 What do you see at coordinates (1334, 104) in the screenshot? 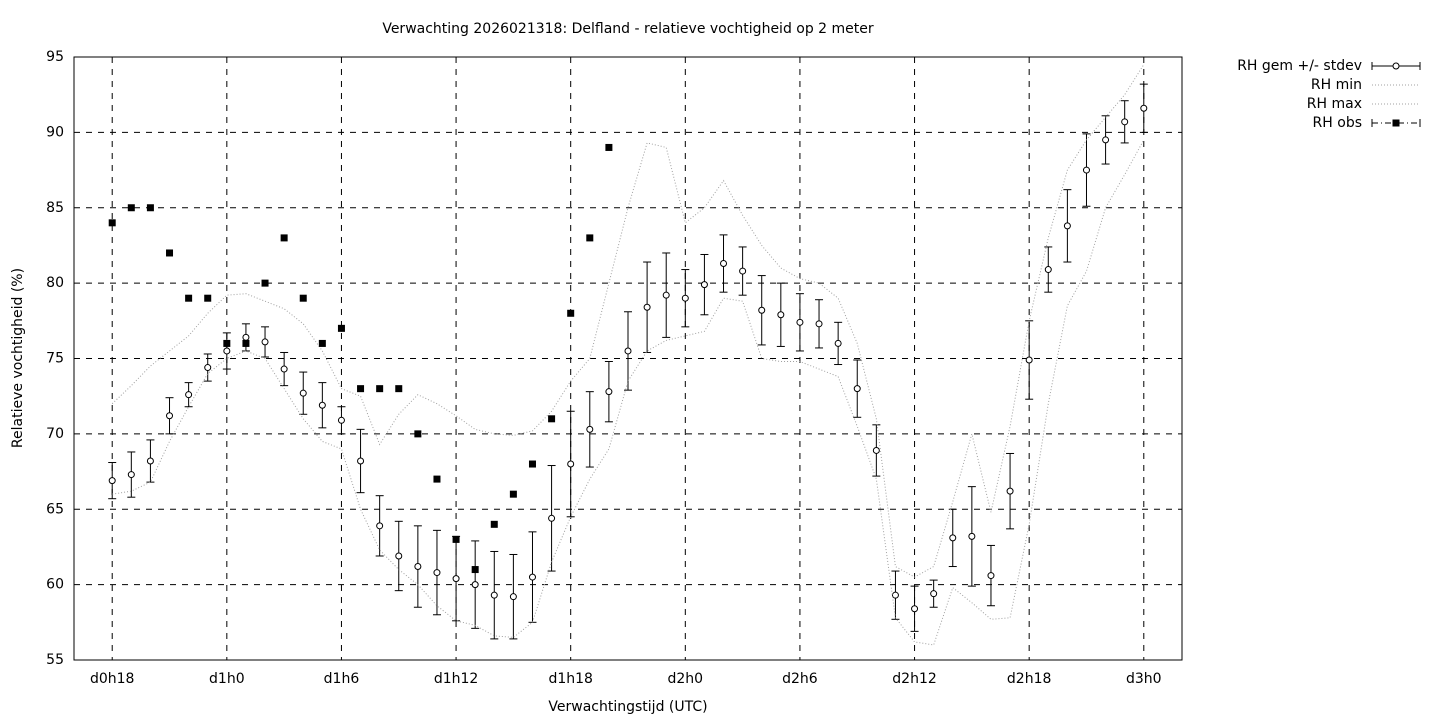
I see `legend-label: RH max` at bounding box center [1334, 104].